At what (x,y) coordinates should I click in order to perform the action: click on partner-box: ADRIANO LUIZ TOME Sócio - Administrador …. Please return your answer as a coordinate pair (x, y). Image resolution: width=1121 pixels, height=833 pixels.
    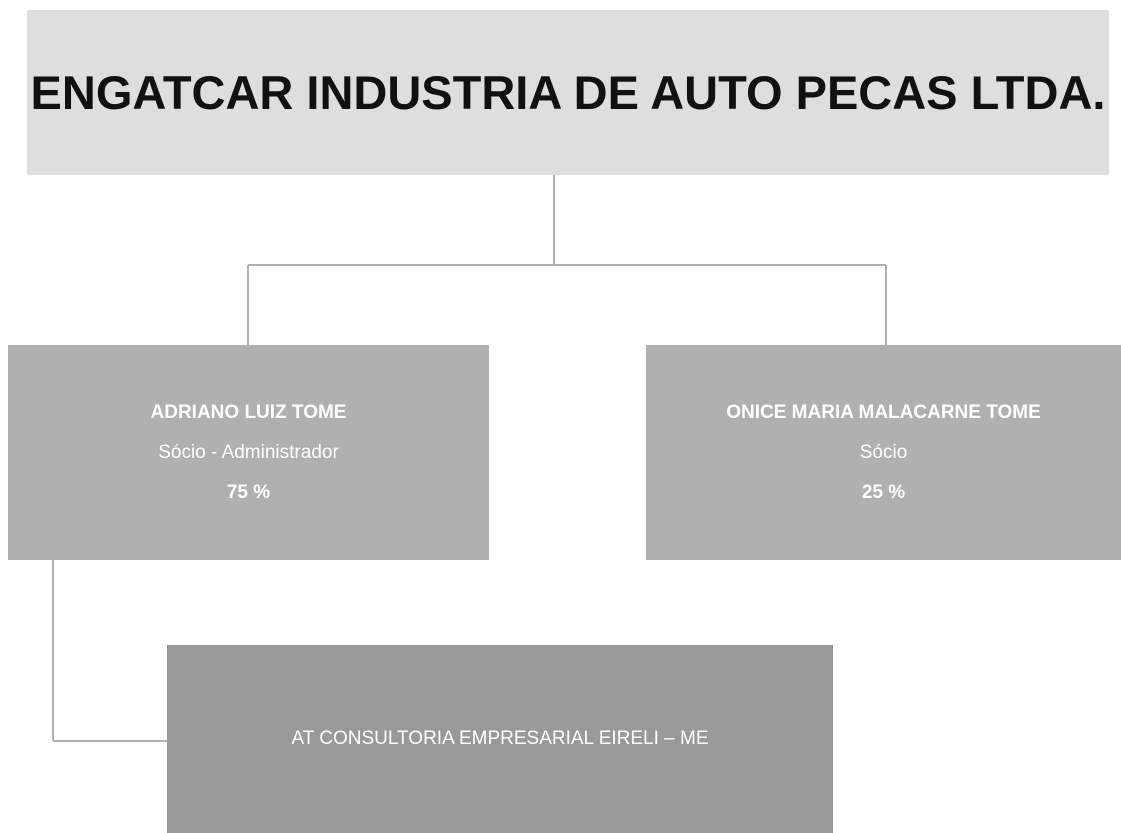
    Looking at the image, I should click on (248, 452).